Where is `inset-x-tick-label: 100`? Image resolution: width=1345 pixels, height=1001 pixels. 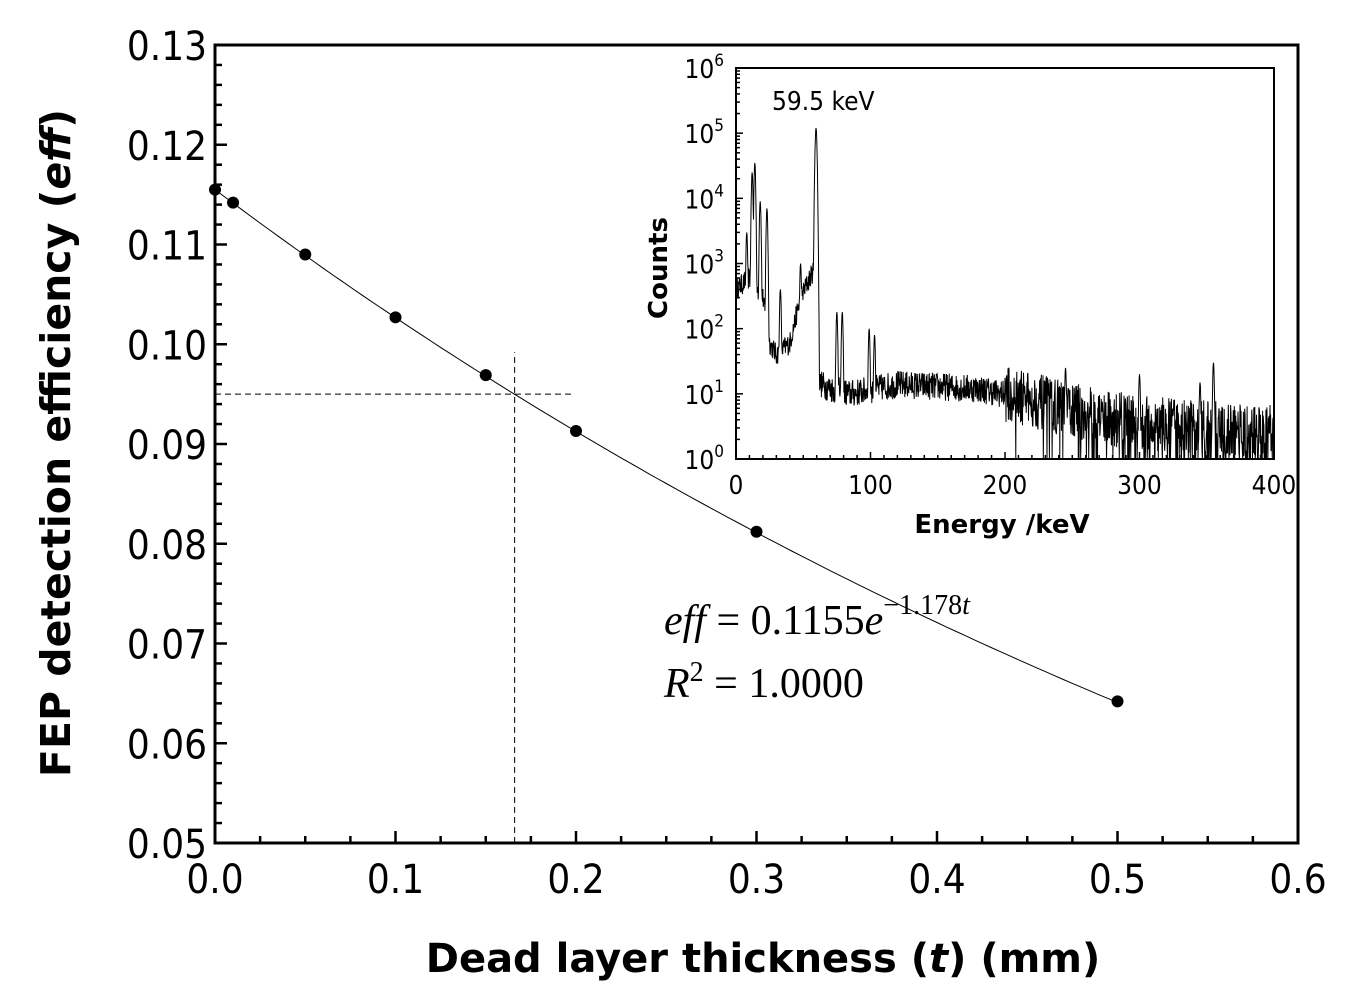
inset-x-tick-label: 100 is located at coordinates (870, 486).